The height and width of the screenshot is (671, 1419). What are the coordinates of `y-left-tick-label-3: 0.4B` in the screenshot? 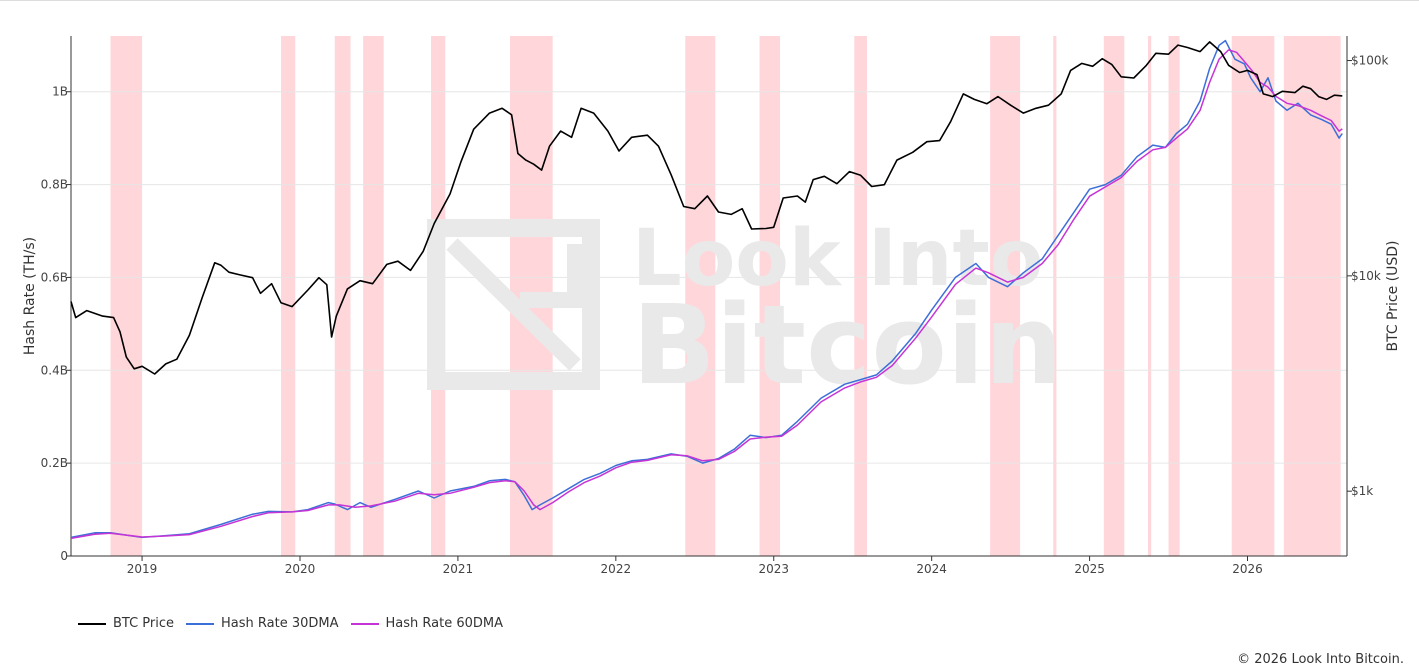 It's located at (54, 370).